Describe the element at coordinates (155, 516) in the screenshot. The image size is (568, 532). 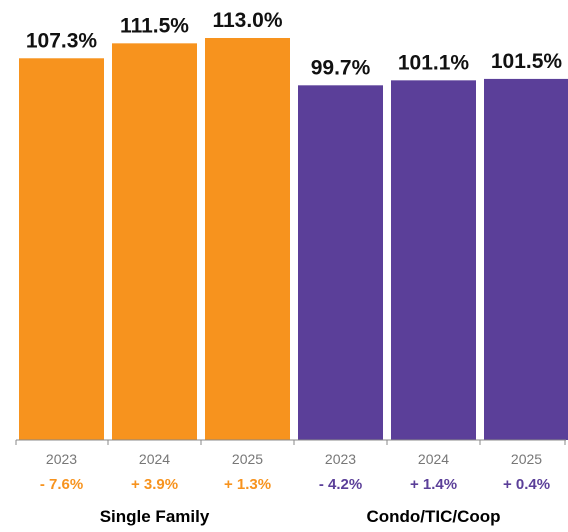
I see `group-label: Single Family` at that location.